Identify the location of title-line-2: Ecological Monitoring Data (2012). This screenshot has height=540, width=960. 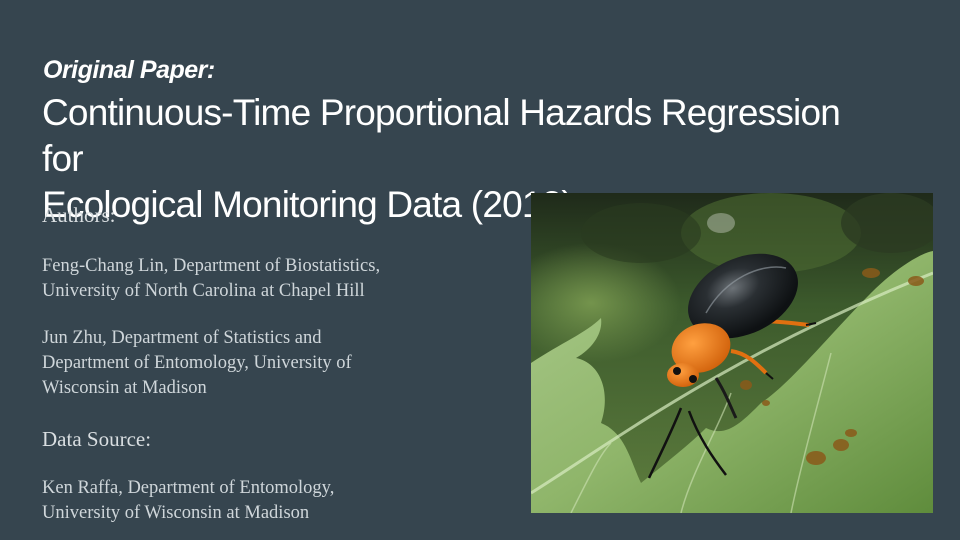
(308, 204).